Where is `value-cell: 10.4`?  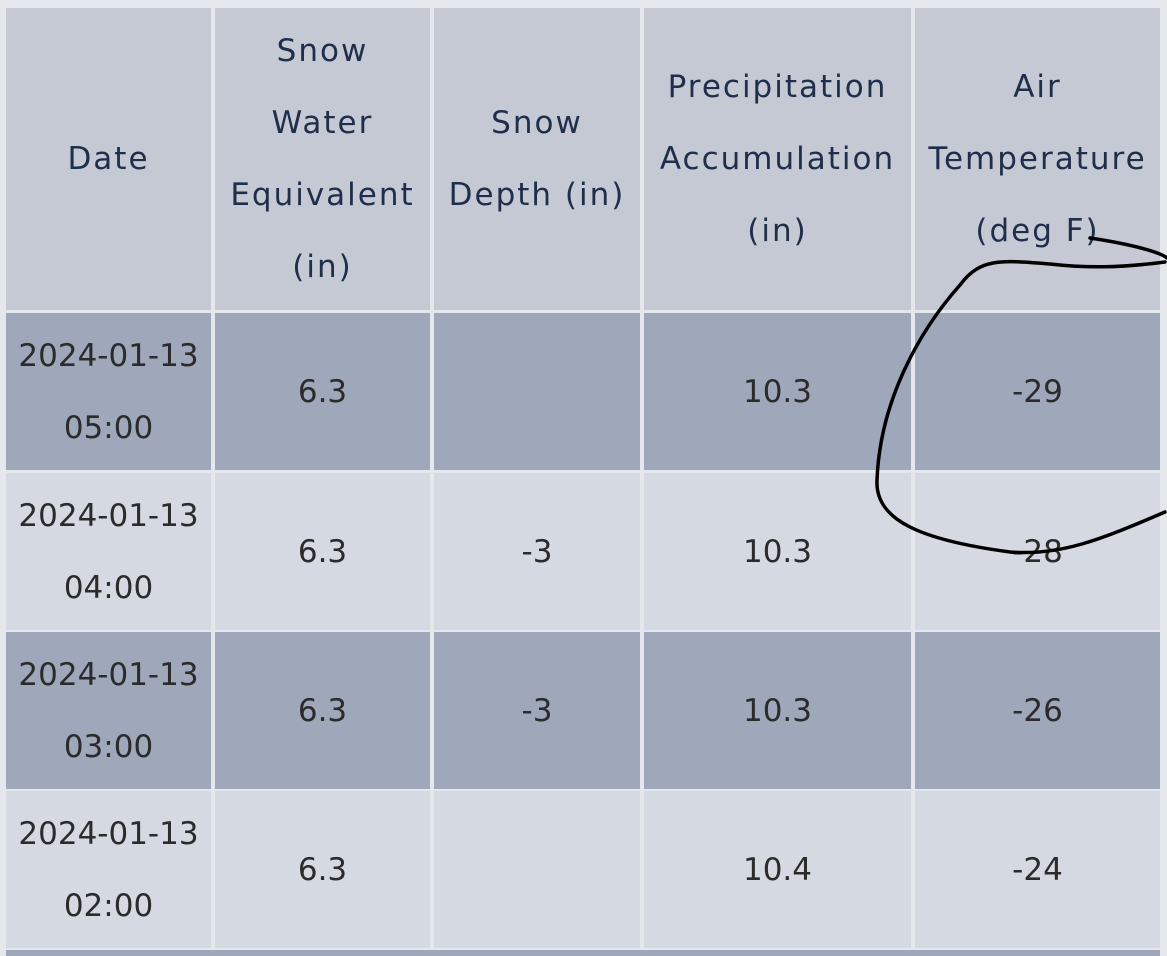
value-cell: 10.4 is located at coordinates (777, 869).